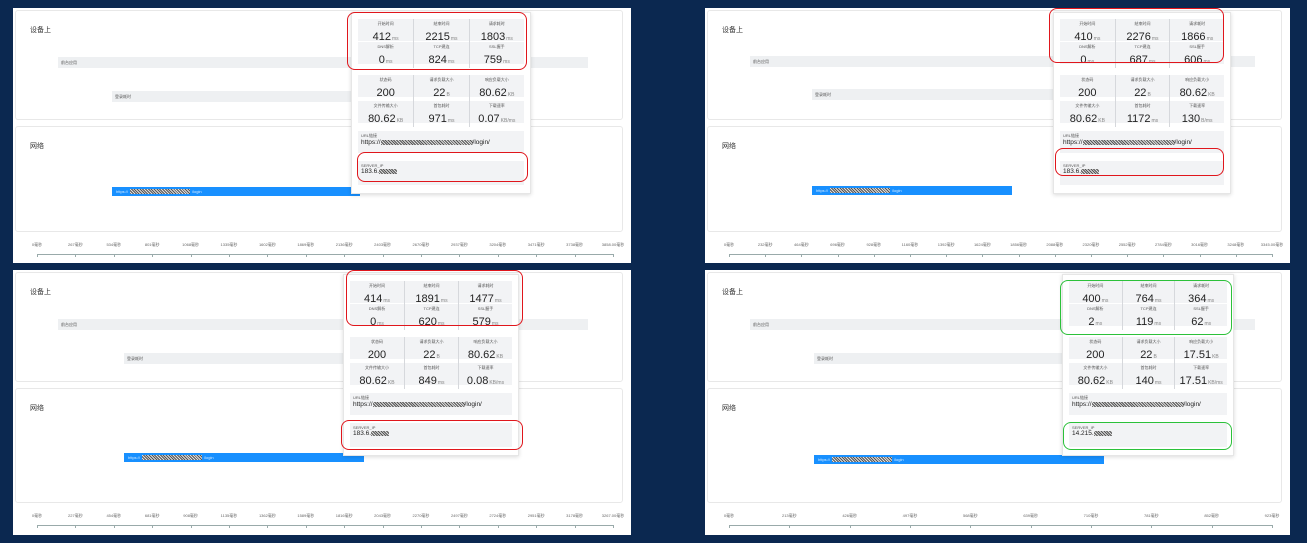 This screenshot has height=543, width=1307. Describe the element at coordinates (765, 244) in the screenshot. I see `axis-tick-label: 232毫秒` at that location.